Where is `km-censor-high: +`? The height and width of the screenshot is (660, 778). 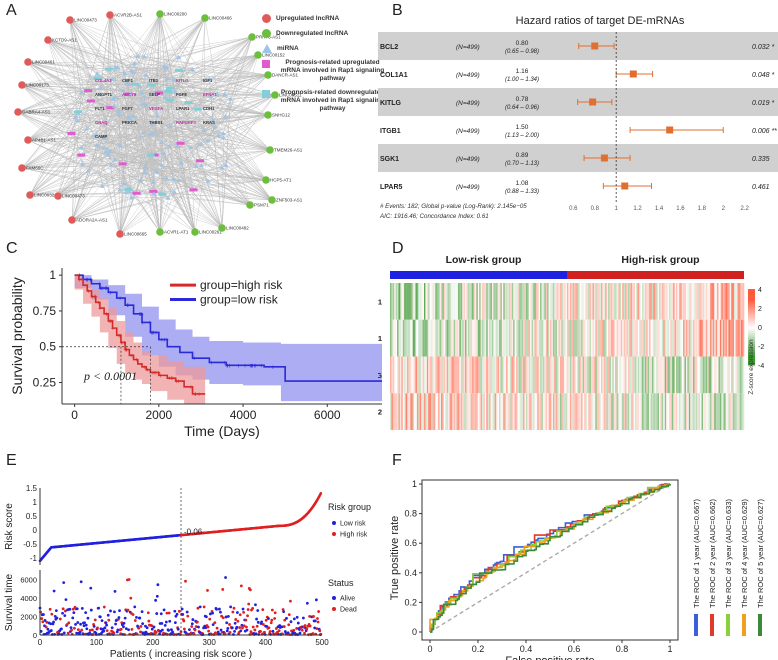 km-censor-high: + is located at coordinates (199, 394).